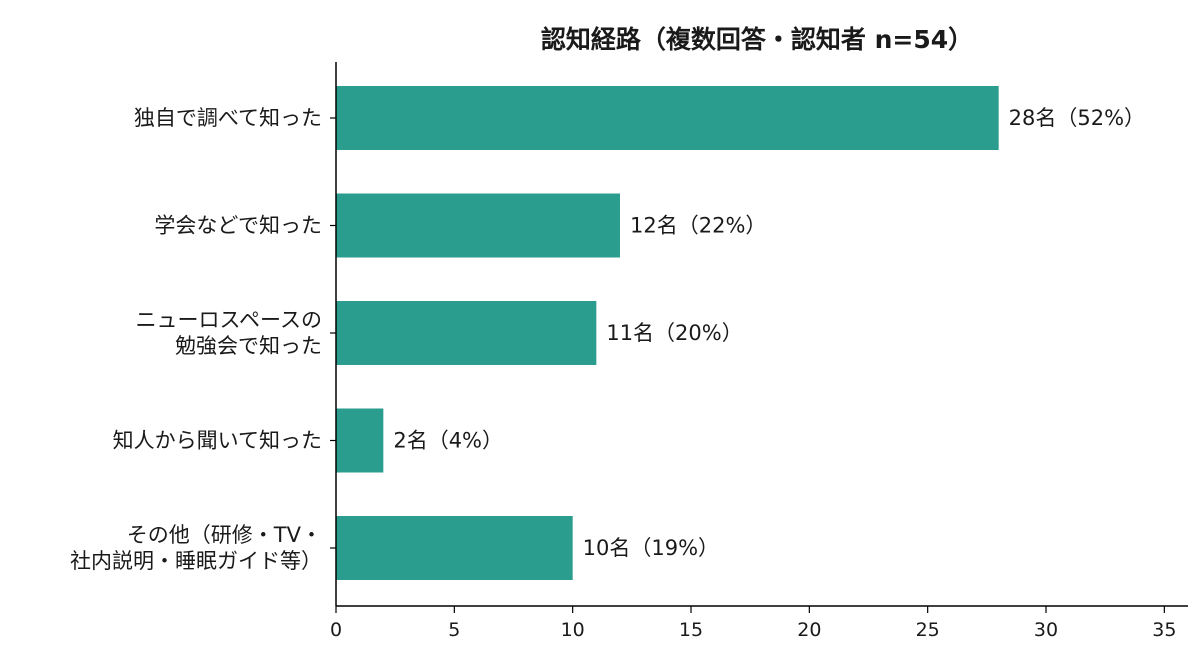 This screenshot has width=1200, height=662. What do you see at coordinates (336, 630) in the screenshot?
I see `x-tick-label: 0` at bounding box center [336, 630].